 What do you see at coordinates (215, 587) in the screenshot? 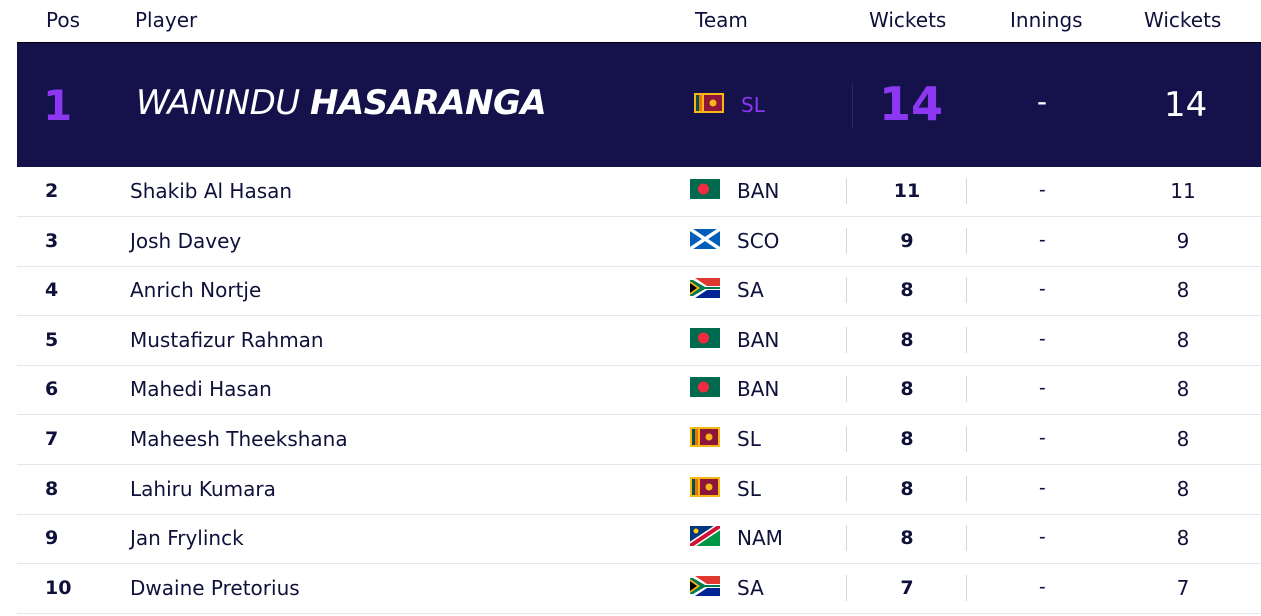
I see `player-name: Dwaine Pretorius` at bounding box center [215, 587].